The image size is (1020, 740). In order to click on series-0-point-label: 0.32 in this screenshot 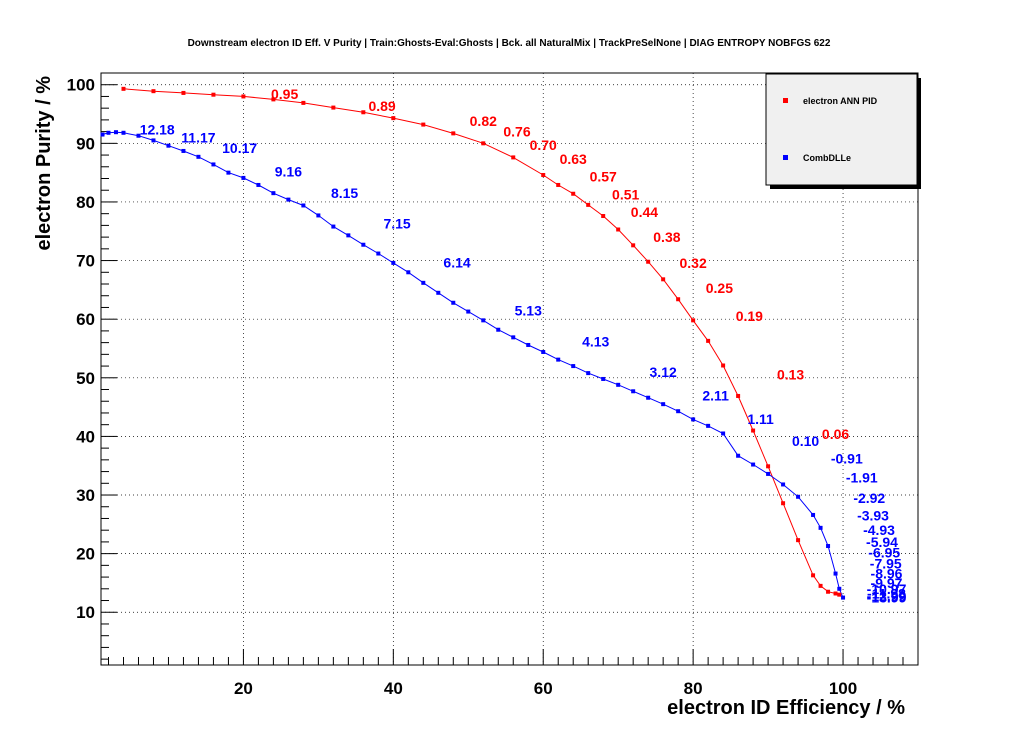, I will do `click(693, 263)`.